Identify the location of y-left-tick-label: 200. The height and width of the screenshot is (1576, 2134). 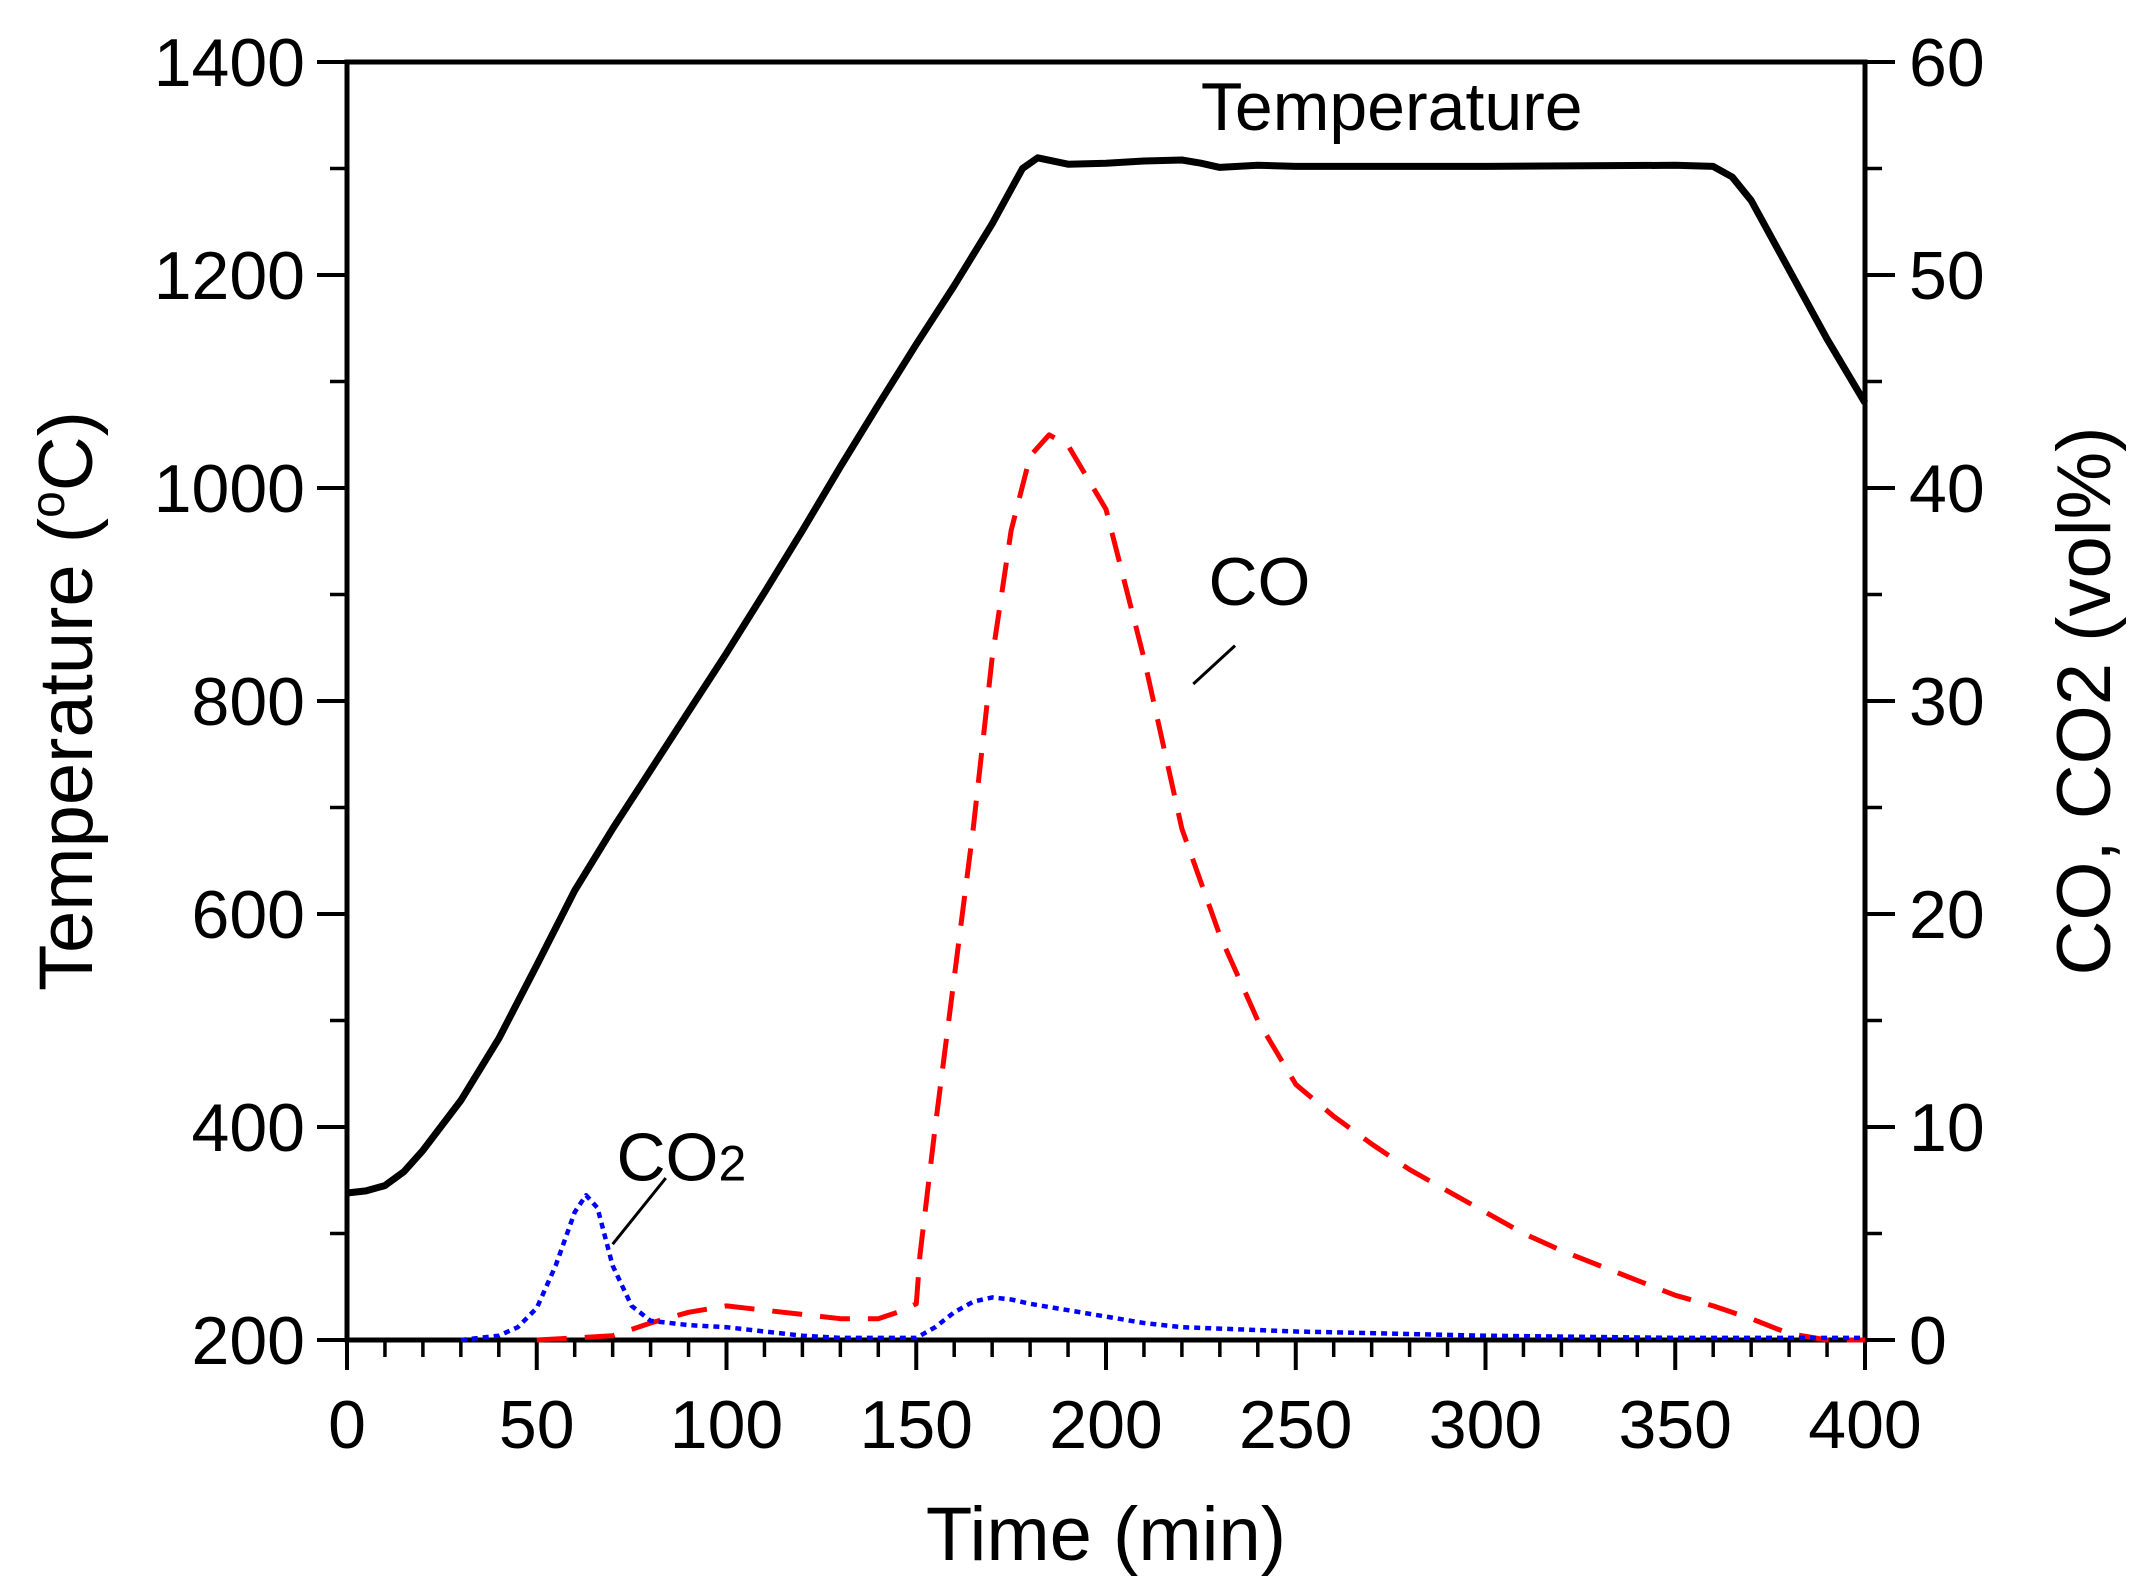
(248, 1341).